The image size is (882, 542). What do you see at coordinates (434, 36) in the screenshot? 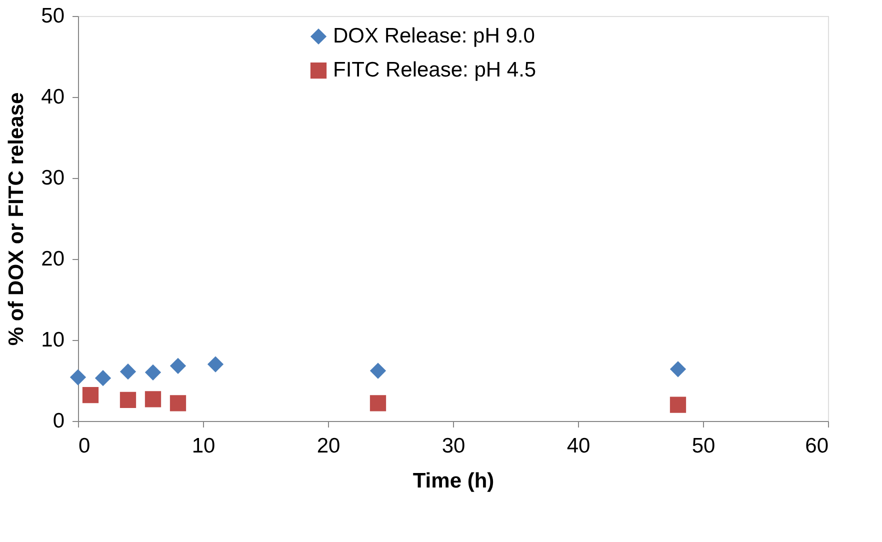
I see `legend-label: DOX Release: pH 9.0` at bounding box center [434, 36].